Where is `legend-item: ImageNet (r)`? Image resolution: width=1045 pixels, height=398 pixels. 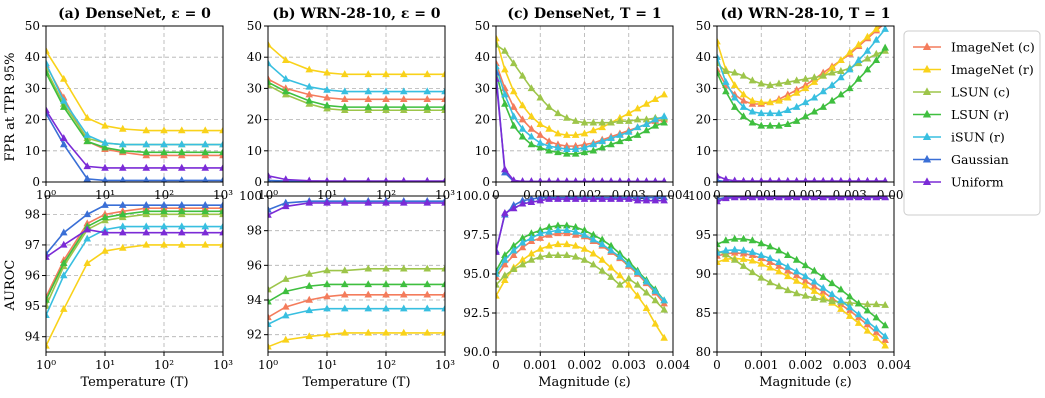
legend-item: ImageNet (r) is located at coordinates (973, 69).